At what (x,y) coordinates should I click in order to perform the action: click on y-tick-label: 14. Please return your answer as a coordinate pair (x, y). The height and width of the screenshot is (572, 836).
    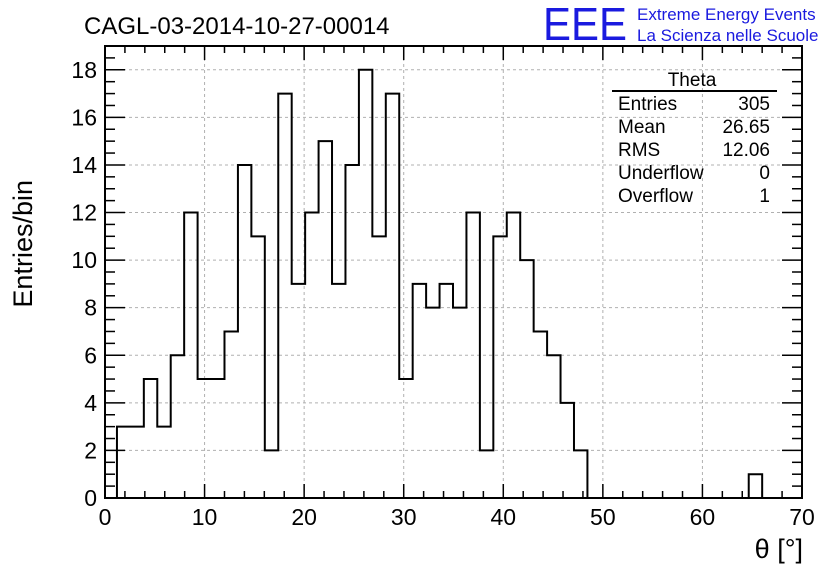
    Looking at the image, I should click on (84, 165).